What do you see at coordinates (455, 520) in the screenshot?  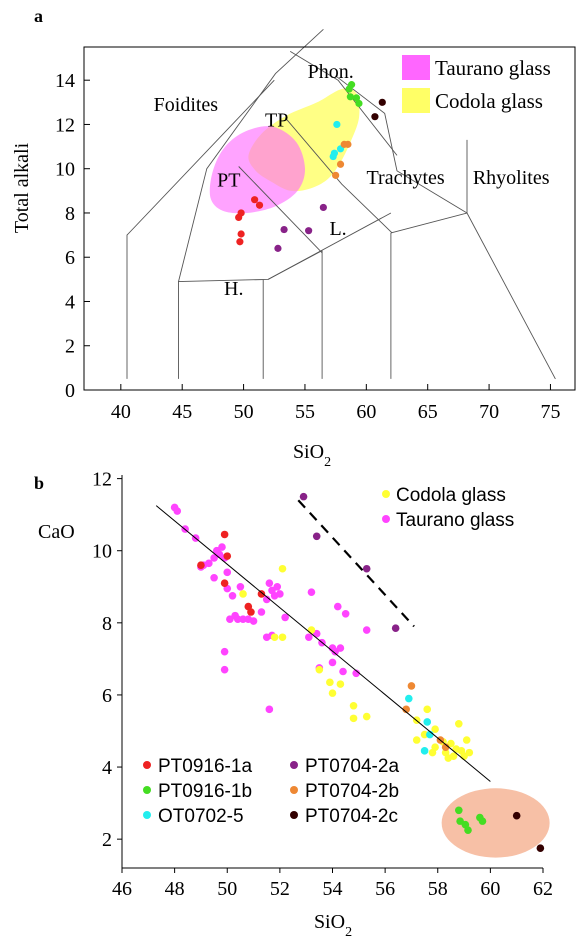 I see `legend-label-taurano-b: Taurano glass` at bounding box center [455, 520].